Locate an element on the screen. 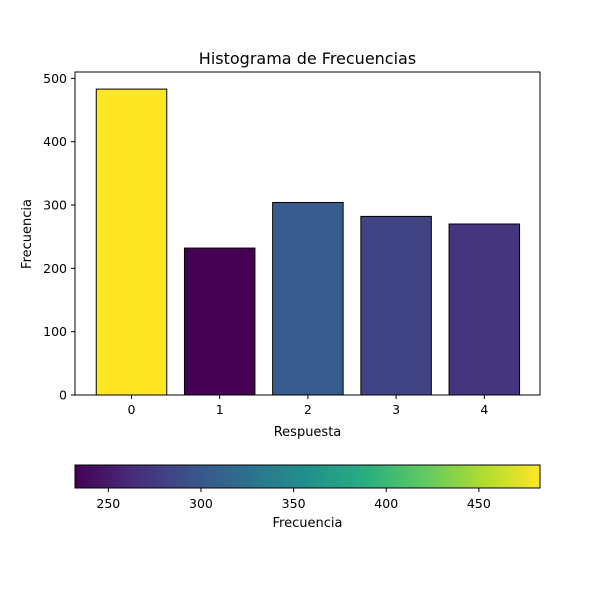 The height and width of the screenshot is (600, 600). y-tick-label: 200 is located at coordinates (55, 268).